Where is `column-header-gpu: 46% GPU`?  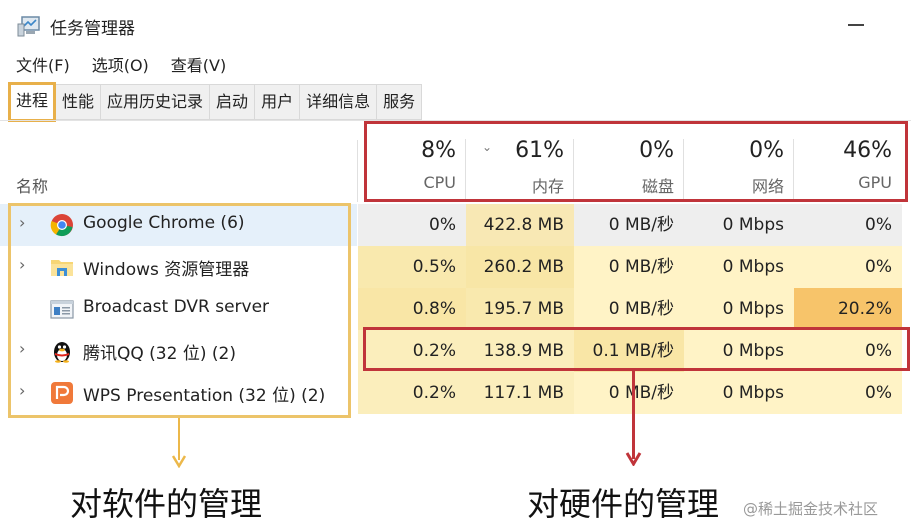
column-header-gpu: 46% GPU is located at coordinates (848, 161).